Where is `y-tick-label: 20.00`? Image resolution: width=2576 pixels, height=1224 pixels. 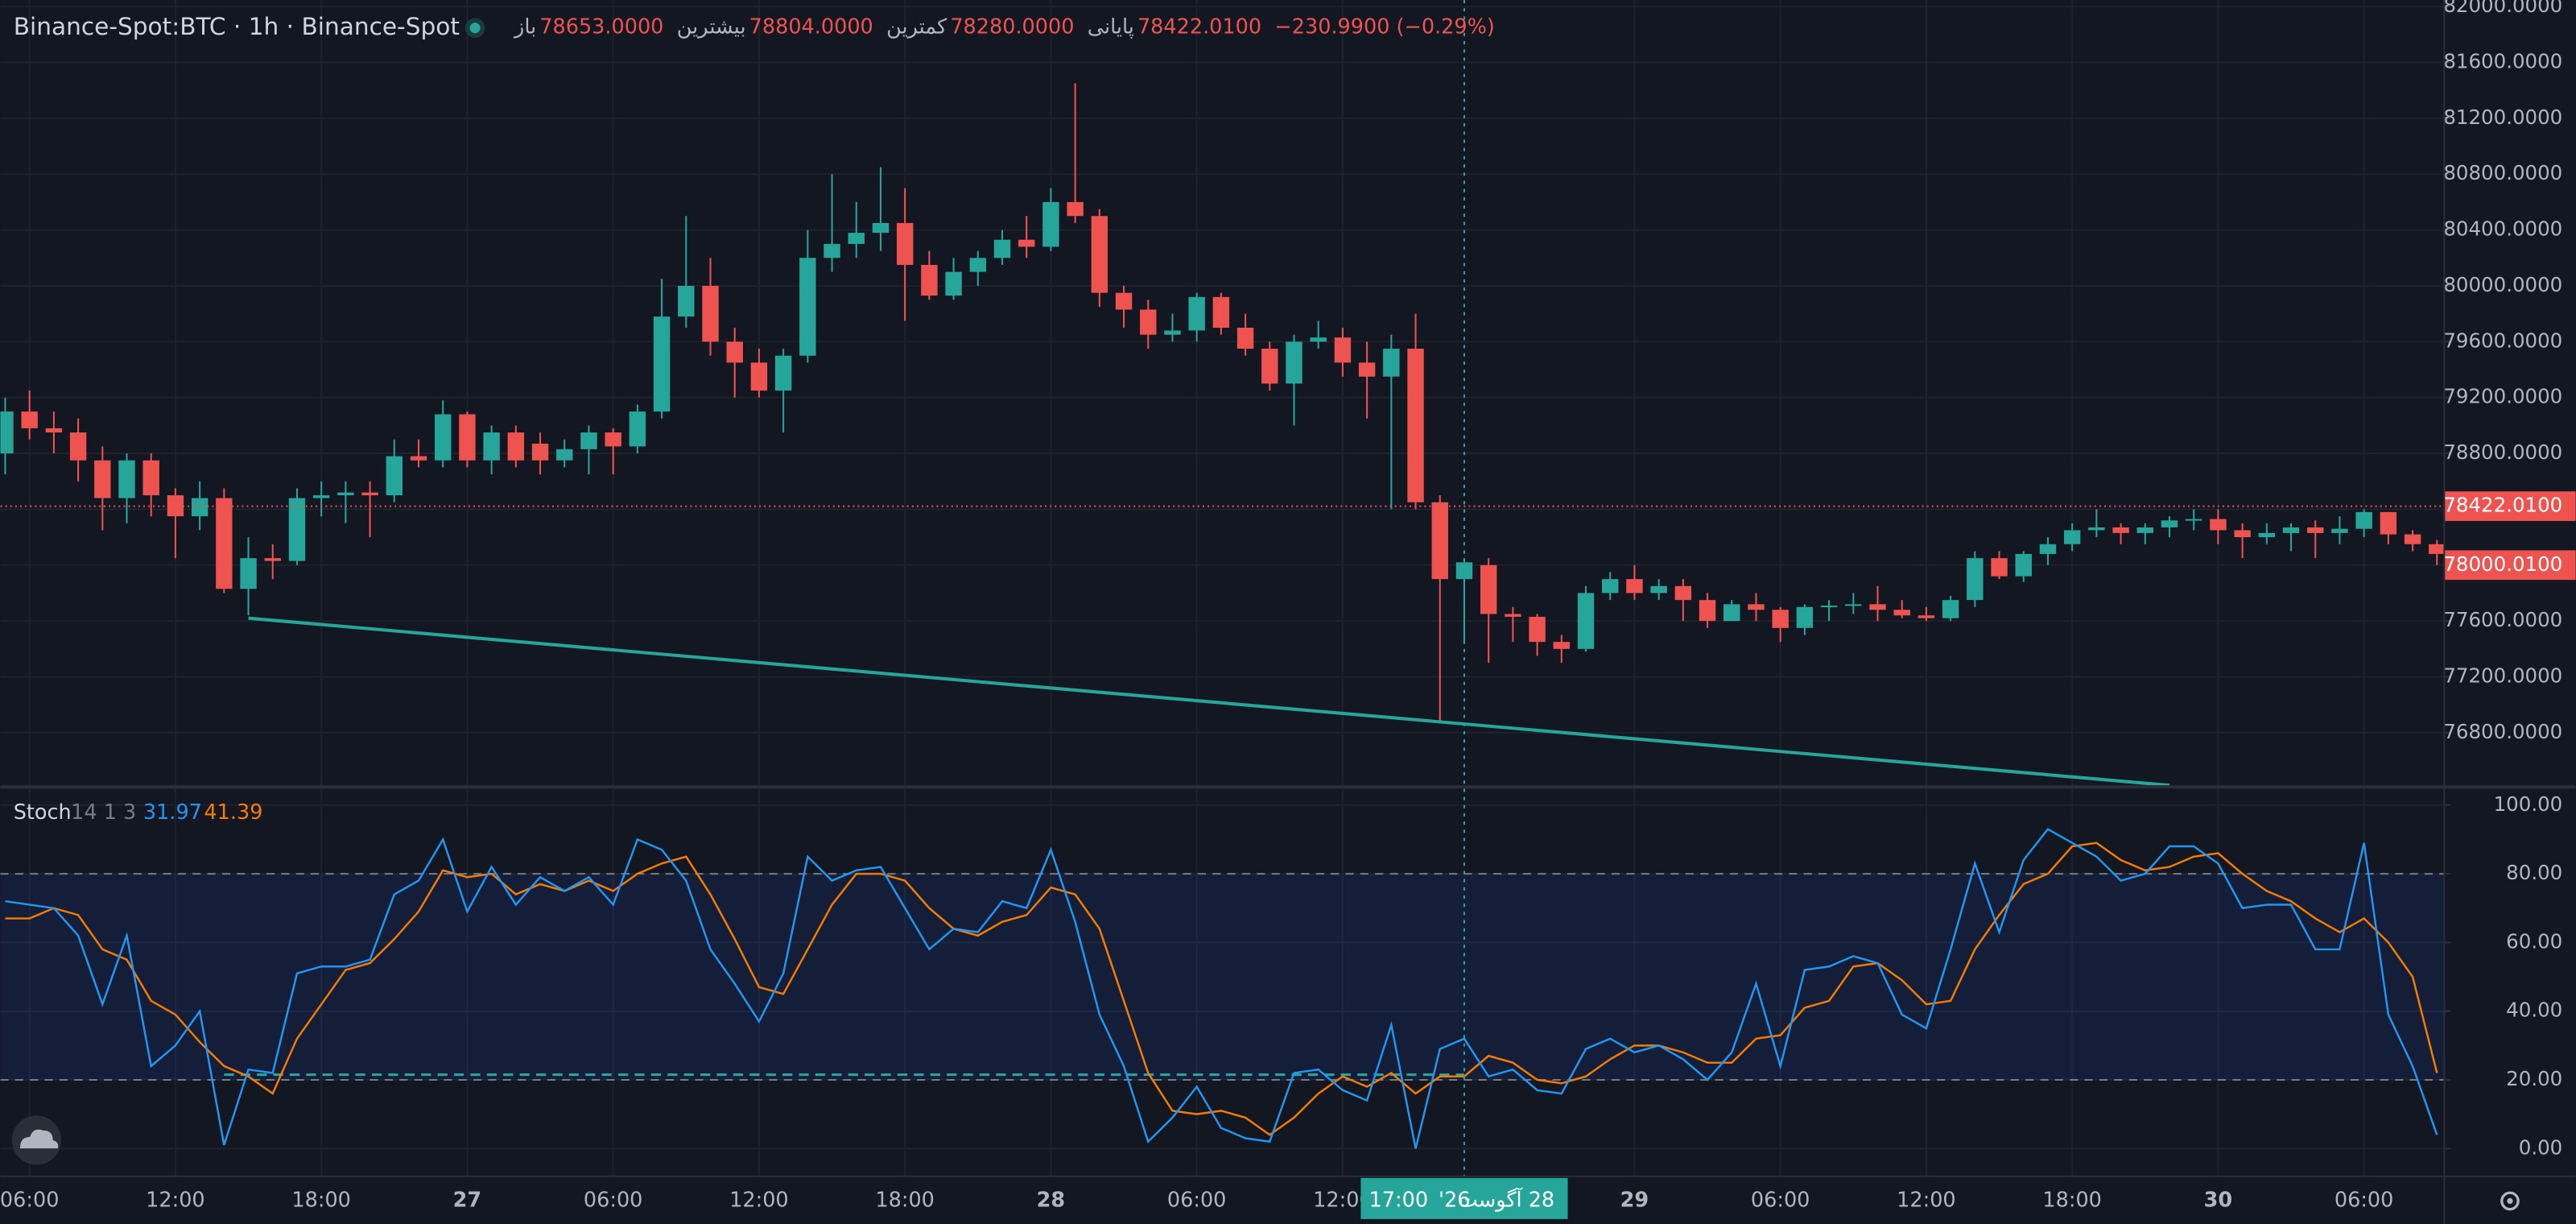 y-tick-label: 20.00 is located at coordinates (2534, 1078).